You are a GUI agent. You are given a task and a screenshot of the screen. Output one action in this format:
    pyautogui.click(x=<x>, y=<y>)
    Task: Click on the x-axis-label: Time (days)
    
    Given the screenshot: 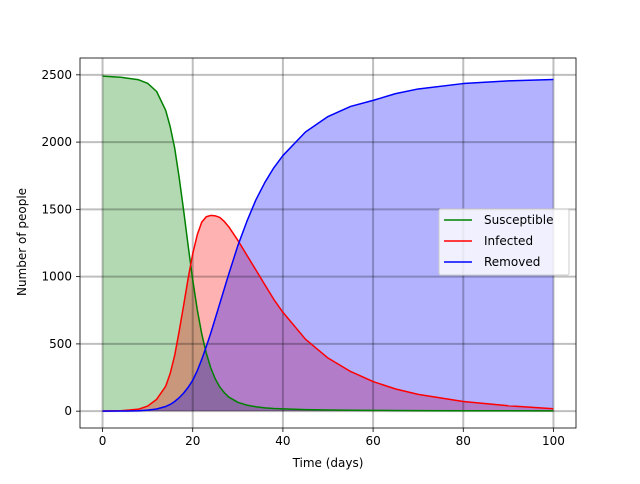 What is the action you would take?
    pyautogui.click(x=328, y=463)
    